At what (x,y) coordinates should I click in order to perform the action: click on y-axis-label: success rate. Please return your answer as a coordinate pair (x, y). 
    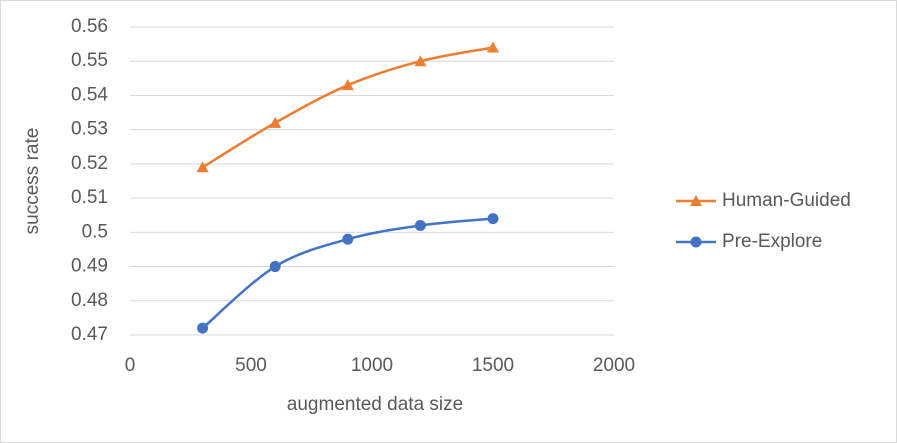
    Looking at the image, I should click on (32, 181).